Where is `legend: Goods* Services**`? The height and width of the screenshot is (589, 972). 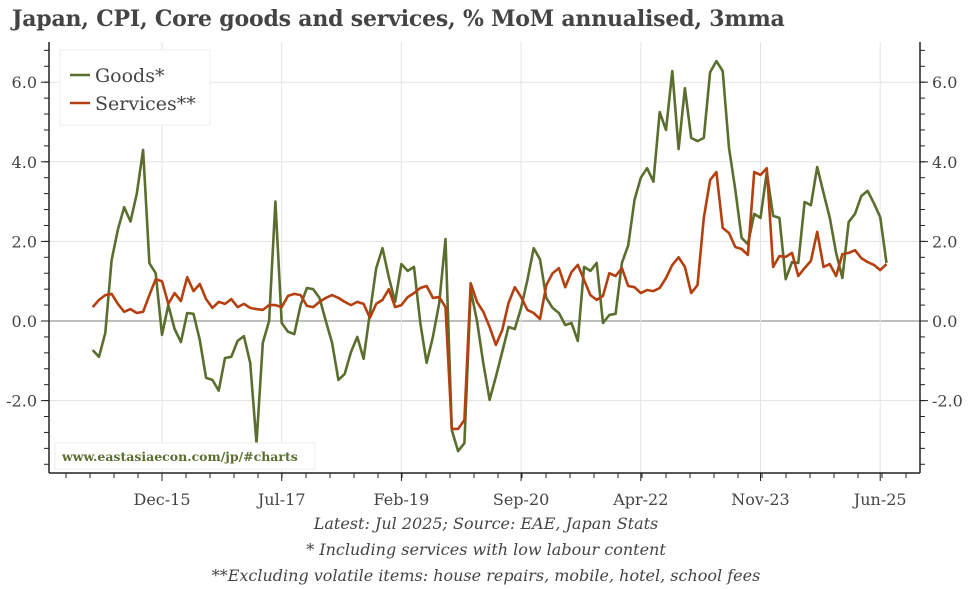
legend: Goods* Services** is located at coordinates (135, 87).